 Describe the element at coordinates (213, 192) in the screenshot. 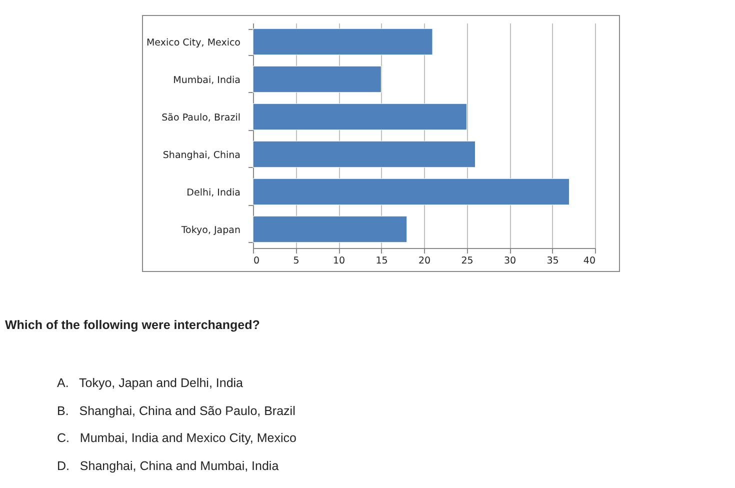

I see `y-tick-label: Delhi, India` at that location.